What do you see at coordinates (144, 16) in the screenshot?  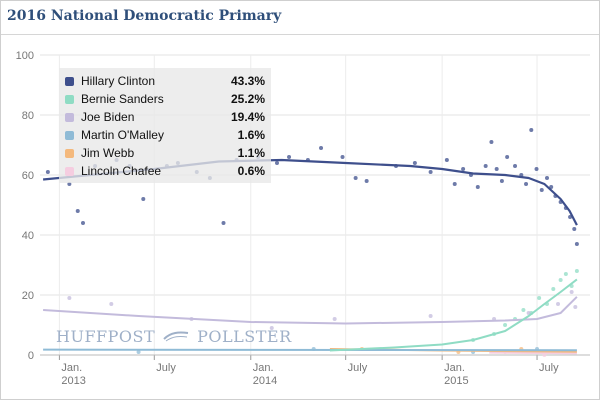 I see `chart-title: 2016 National Democratic Primary` at bounding box center [144, 16].